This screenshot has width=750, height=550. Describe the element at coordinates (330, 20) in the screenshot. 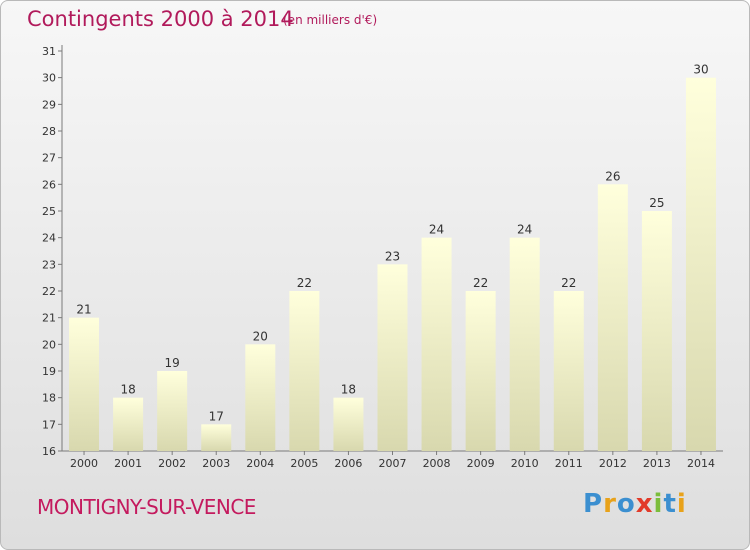

I see `chart-subtitle: (en milliers d'€)` at that location.